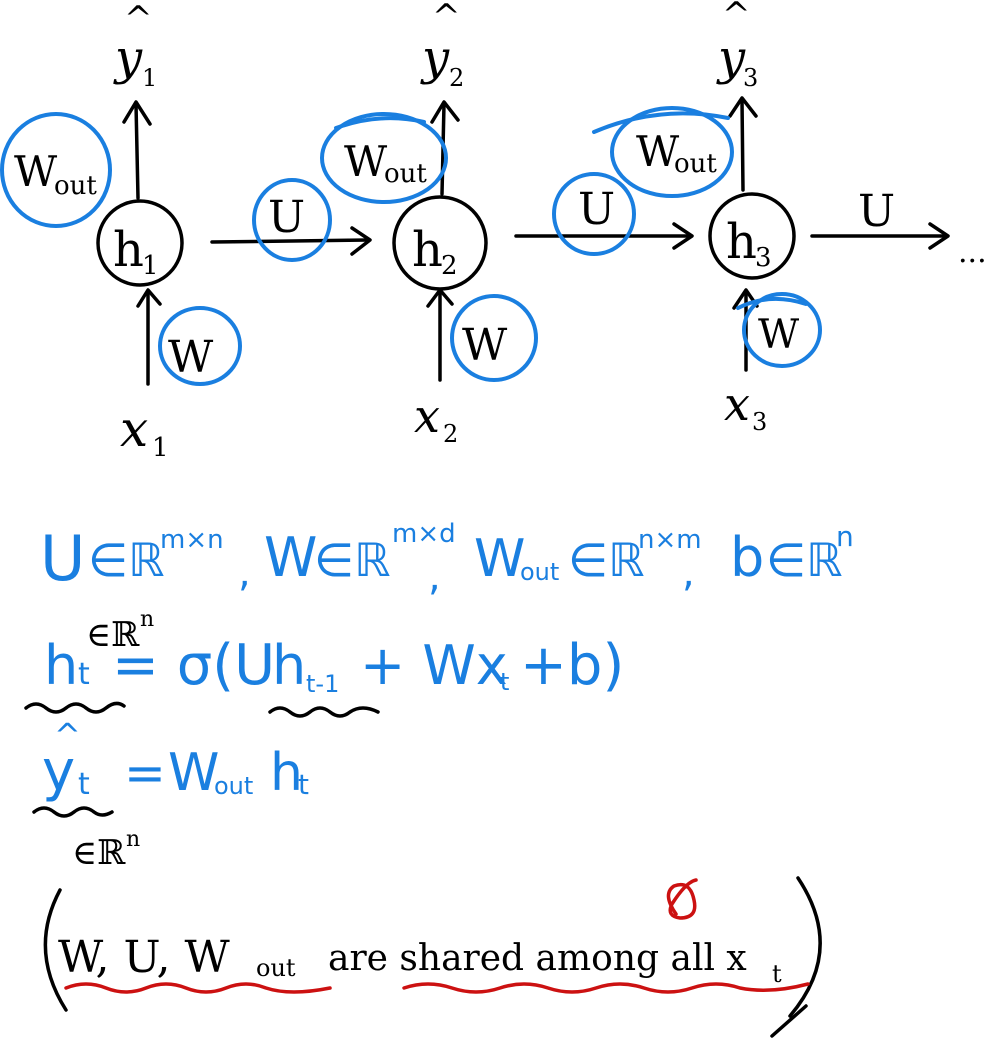 The width and height of the screenshot is (1000, 1041). What do you see at coordinates (84, 674) in the screenshot?
I see `eq2-lhs-sub: t` at bounding box center [84, 674].